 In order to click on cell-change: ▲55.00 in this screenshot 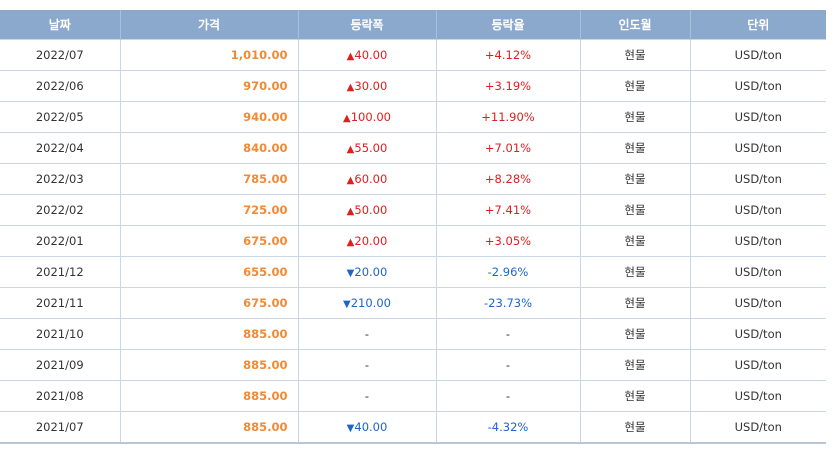, I will do `click(366, 148)`.